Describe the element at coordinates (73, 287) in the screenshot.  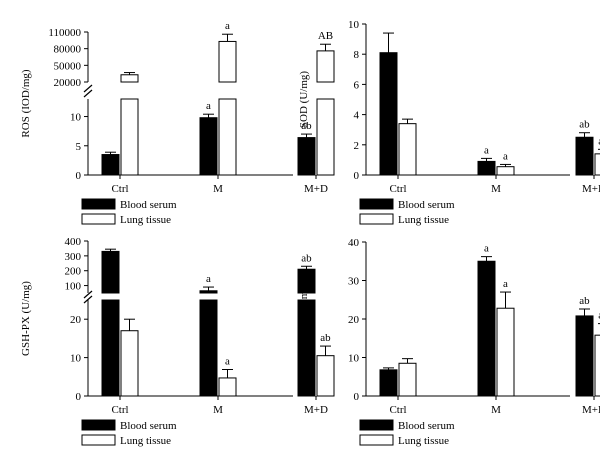
I see `y-tick-label: 100` at that location.